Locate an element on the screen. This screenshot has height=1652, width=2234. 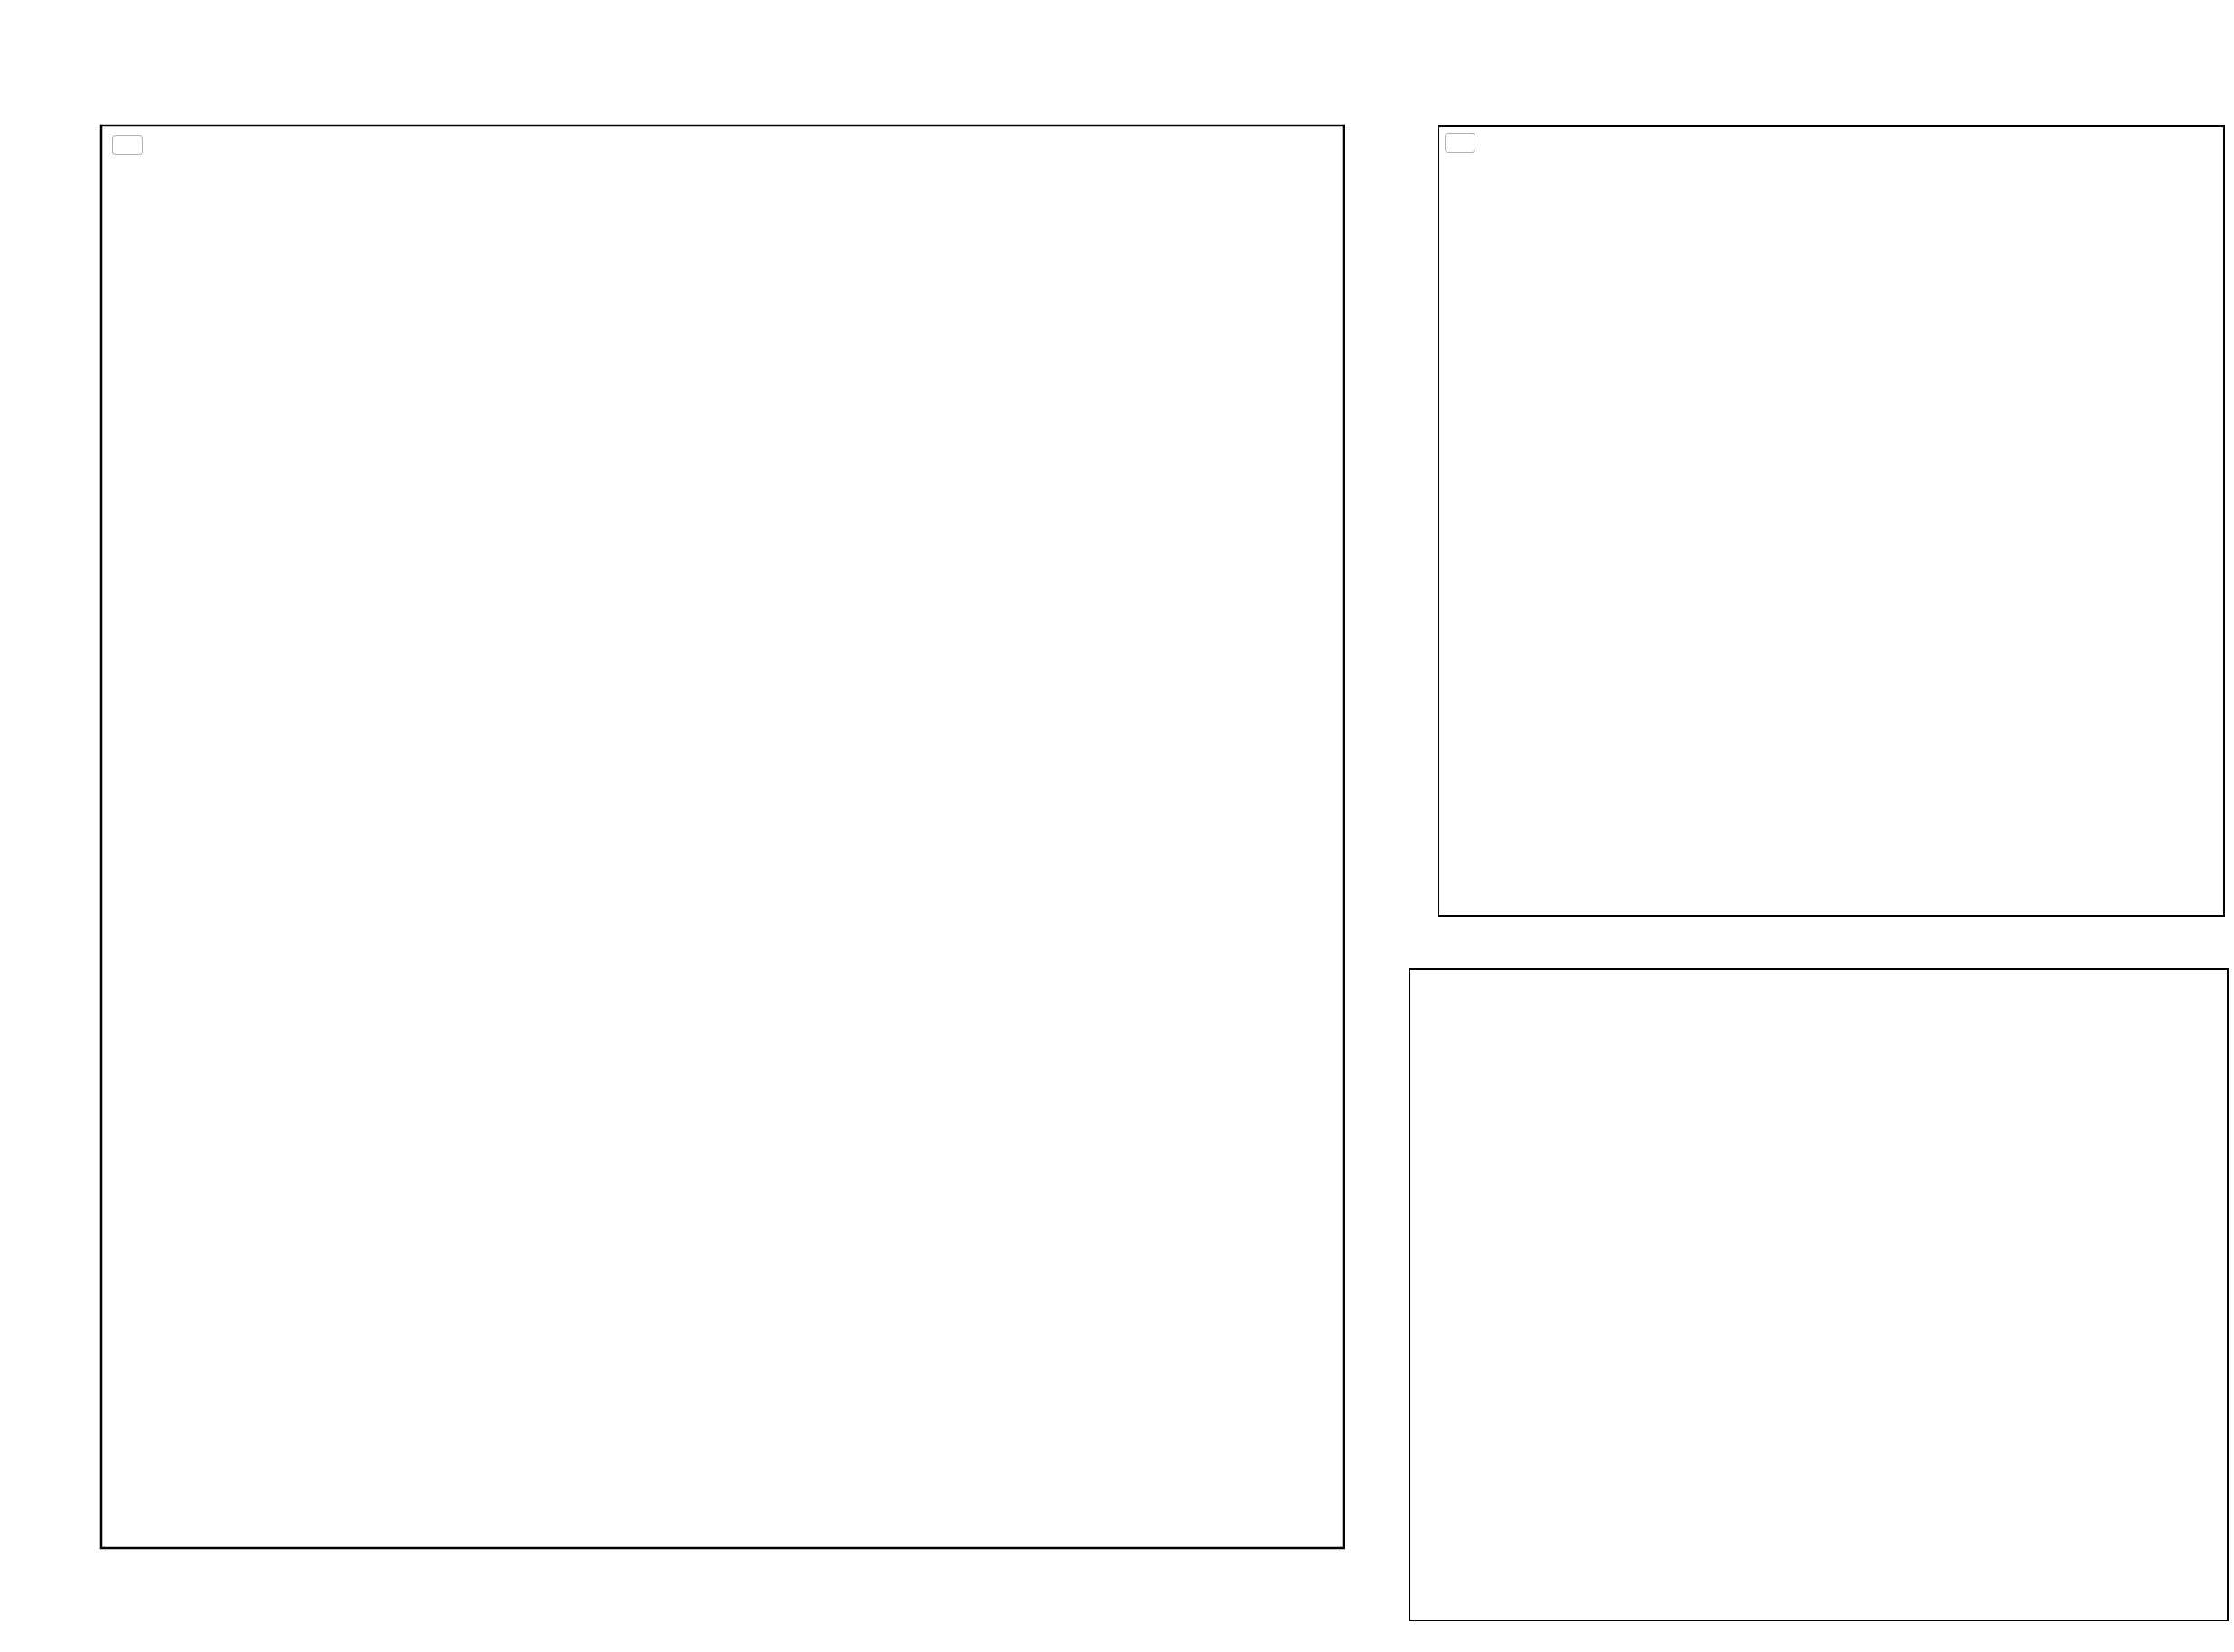
hodograph-legend is located at coordinates (1460, 143).